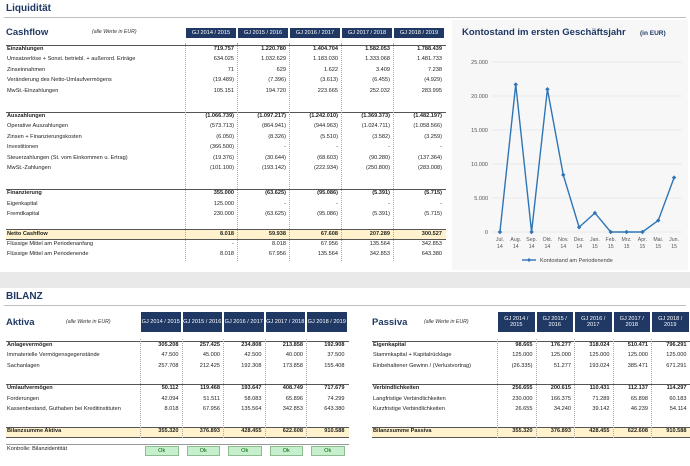 Image resolution: width=690 pixels, height=466 pixels. Describe the element at coordinates (637, 365) in the screenshot. I see `cell-value: 385.471` at that location.